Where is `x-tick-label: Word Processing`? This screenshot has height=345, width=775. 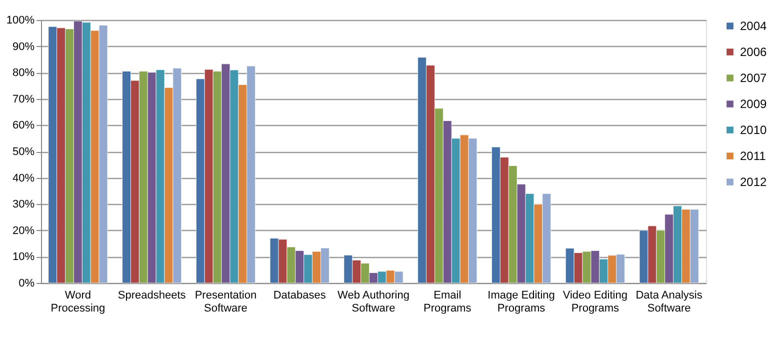 x-tick-label: Word Processing is located at coordinates (78, 302).